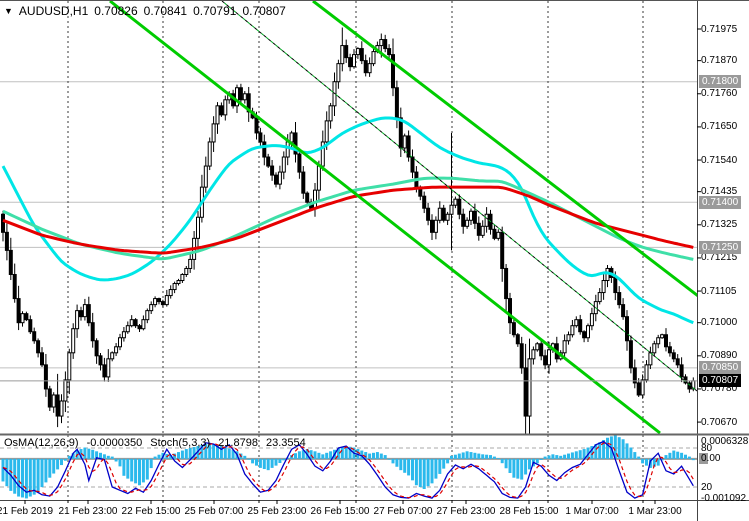 The image size is (749, 521). I want to click on indicator-pane, so click(348, 467).